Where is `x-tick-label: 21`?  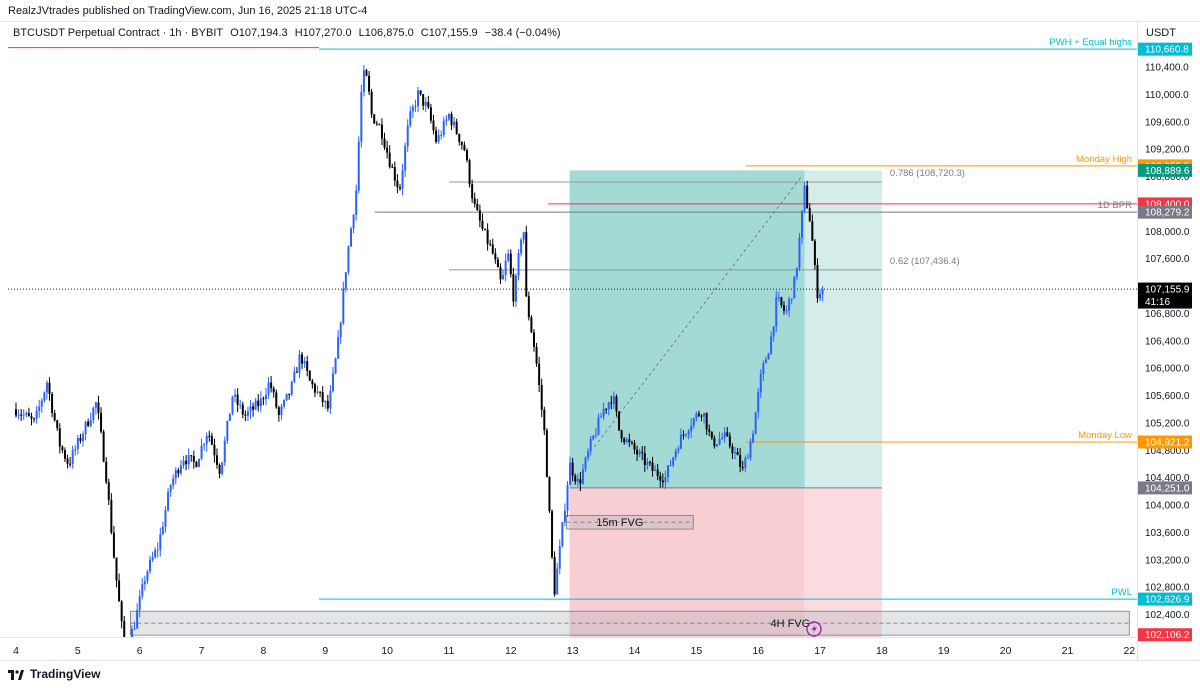 x-tick-label: 21 is located at coordinates (1068, 651).